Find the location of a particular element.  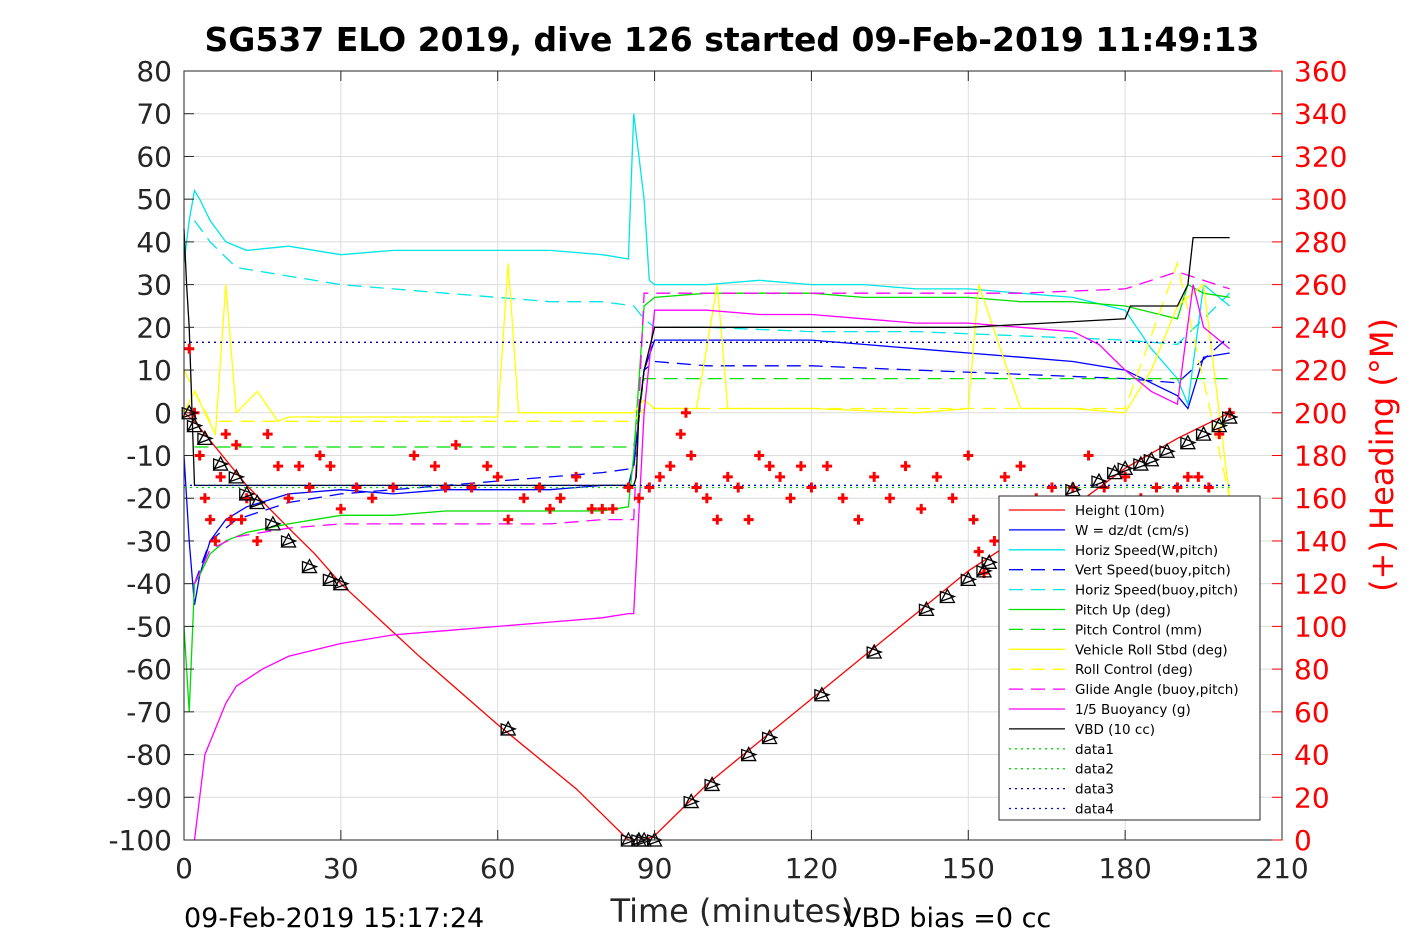

y-right-tick-label: 300 is located at coordinates (1320, 199).